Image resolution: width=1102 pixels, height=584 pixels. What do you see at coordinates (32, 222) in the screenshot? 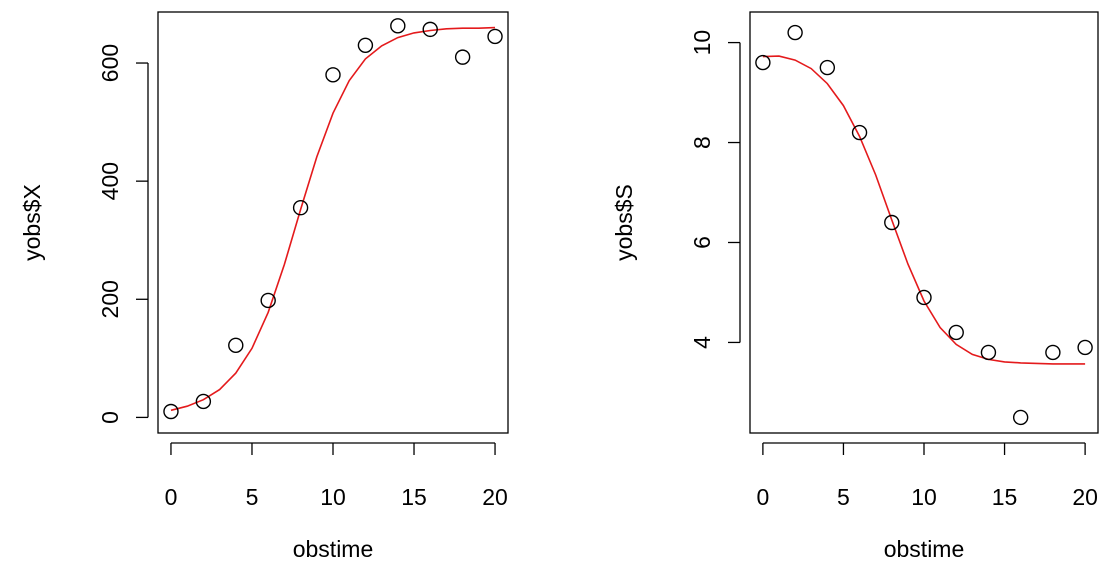
I see `y-axis-title: yobs$X` at bounding box center [32, 222].